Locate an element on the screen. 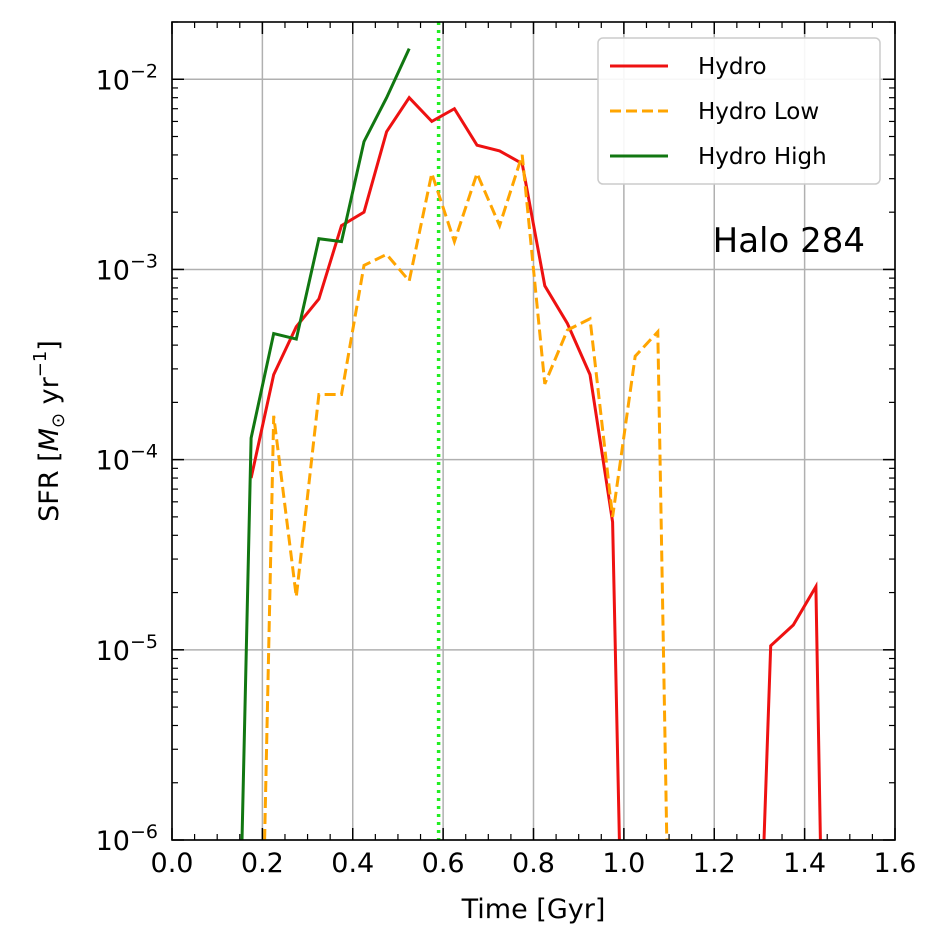 Image resolution: width=947 pixels, height=947 pixels. series-line-hydro is located at coordinates (792, 710).